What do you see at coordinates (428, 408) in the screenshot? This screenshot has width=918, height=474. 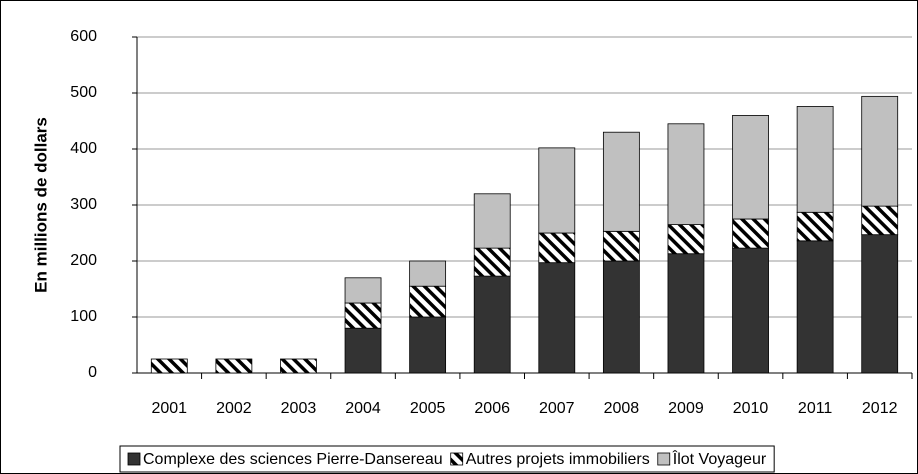 I see `x-tick-label: 2005` at bounding box center [428, 408].